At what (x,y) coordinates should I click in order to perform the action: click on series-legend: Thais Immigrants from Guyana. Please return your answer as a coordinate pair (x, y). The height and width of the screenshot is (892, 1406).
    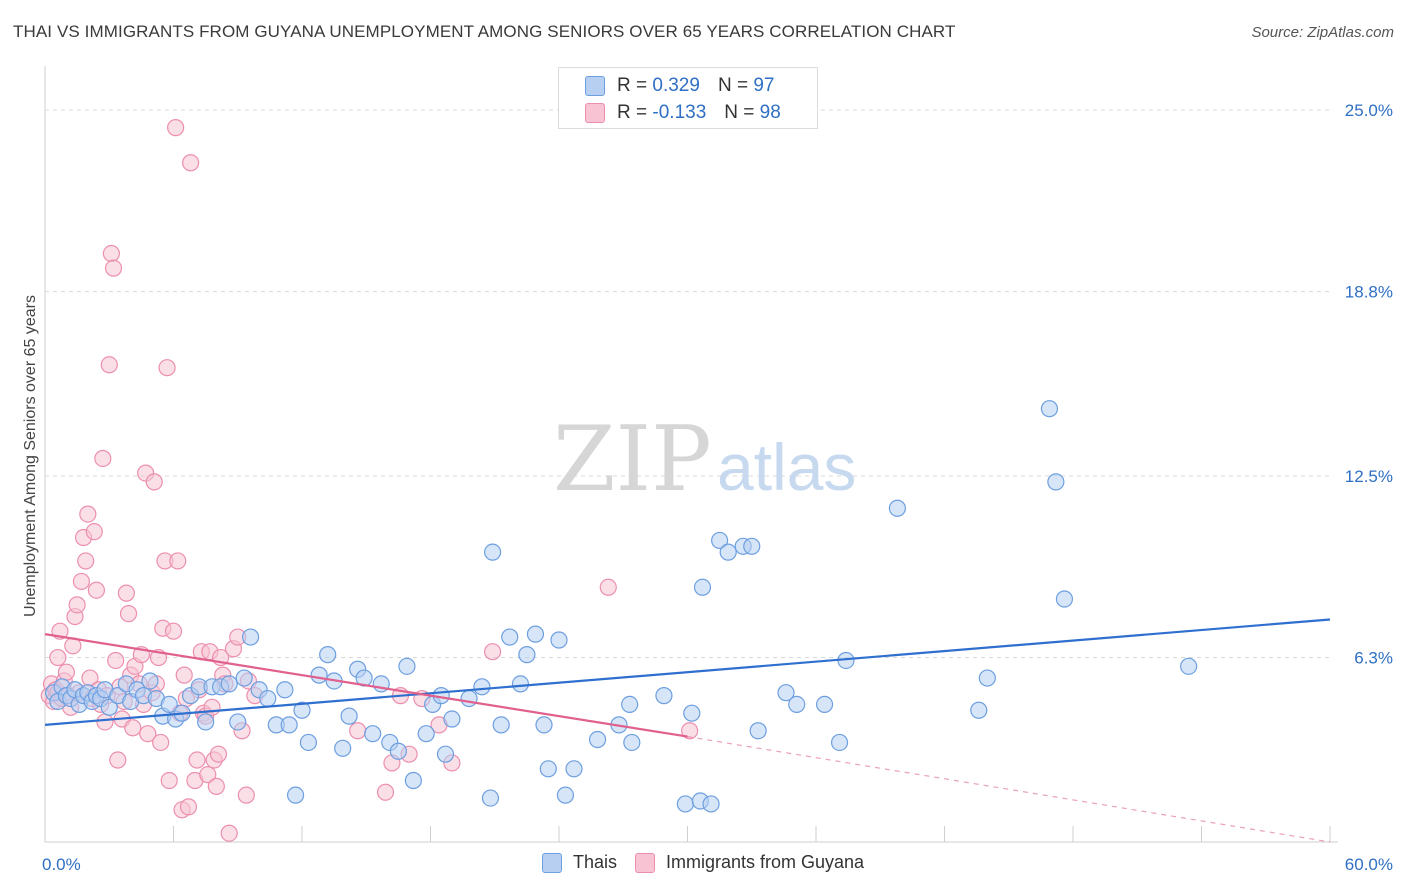
    Looking at the image, I should click on (703, 862).